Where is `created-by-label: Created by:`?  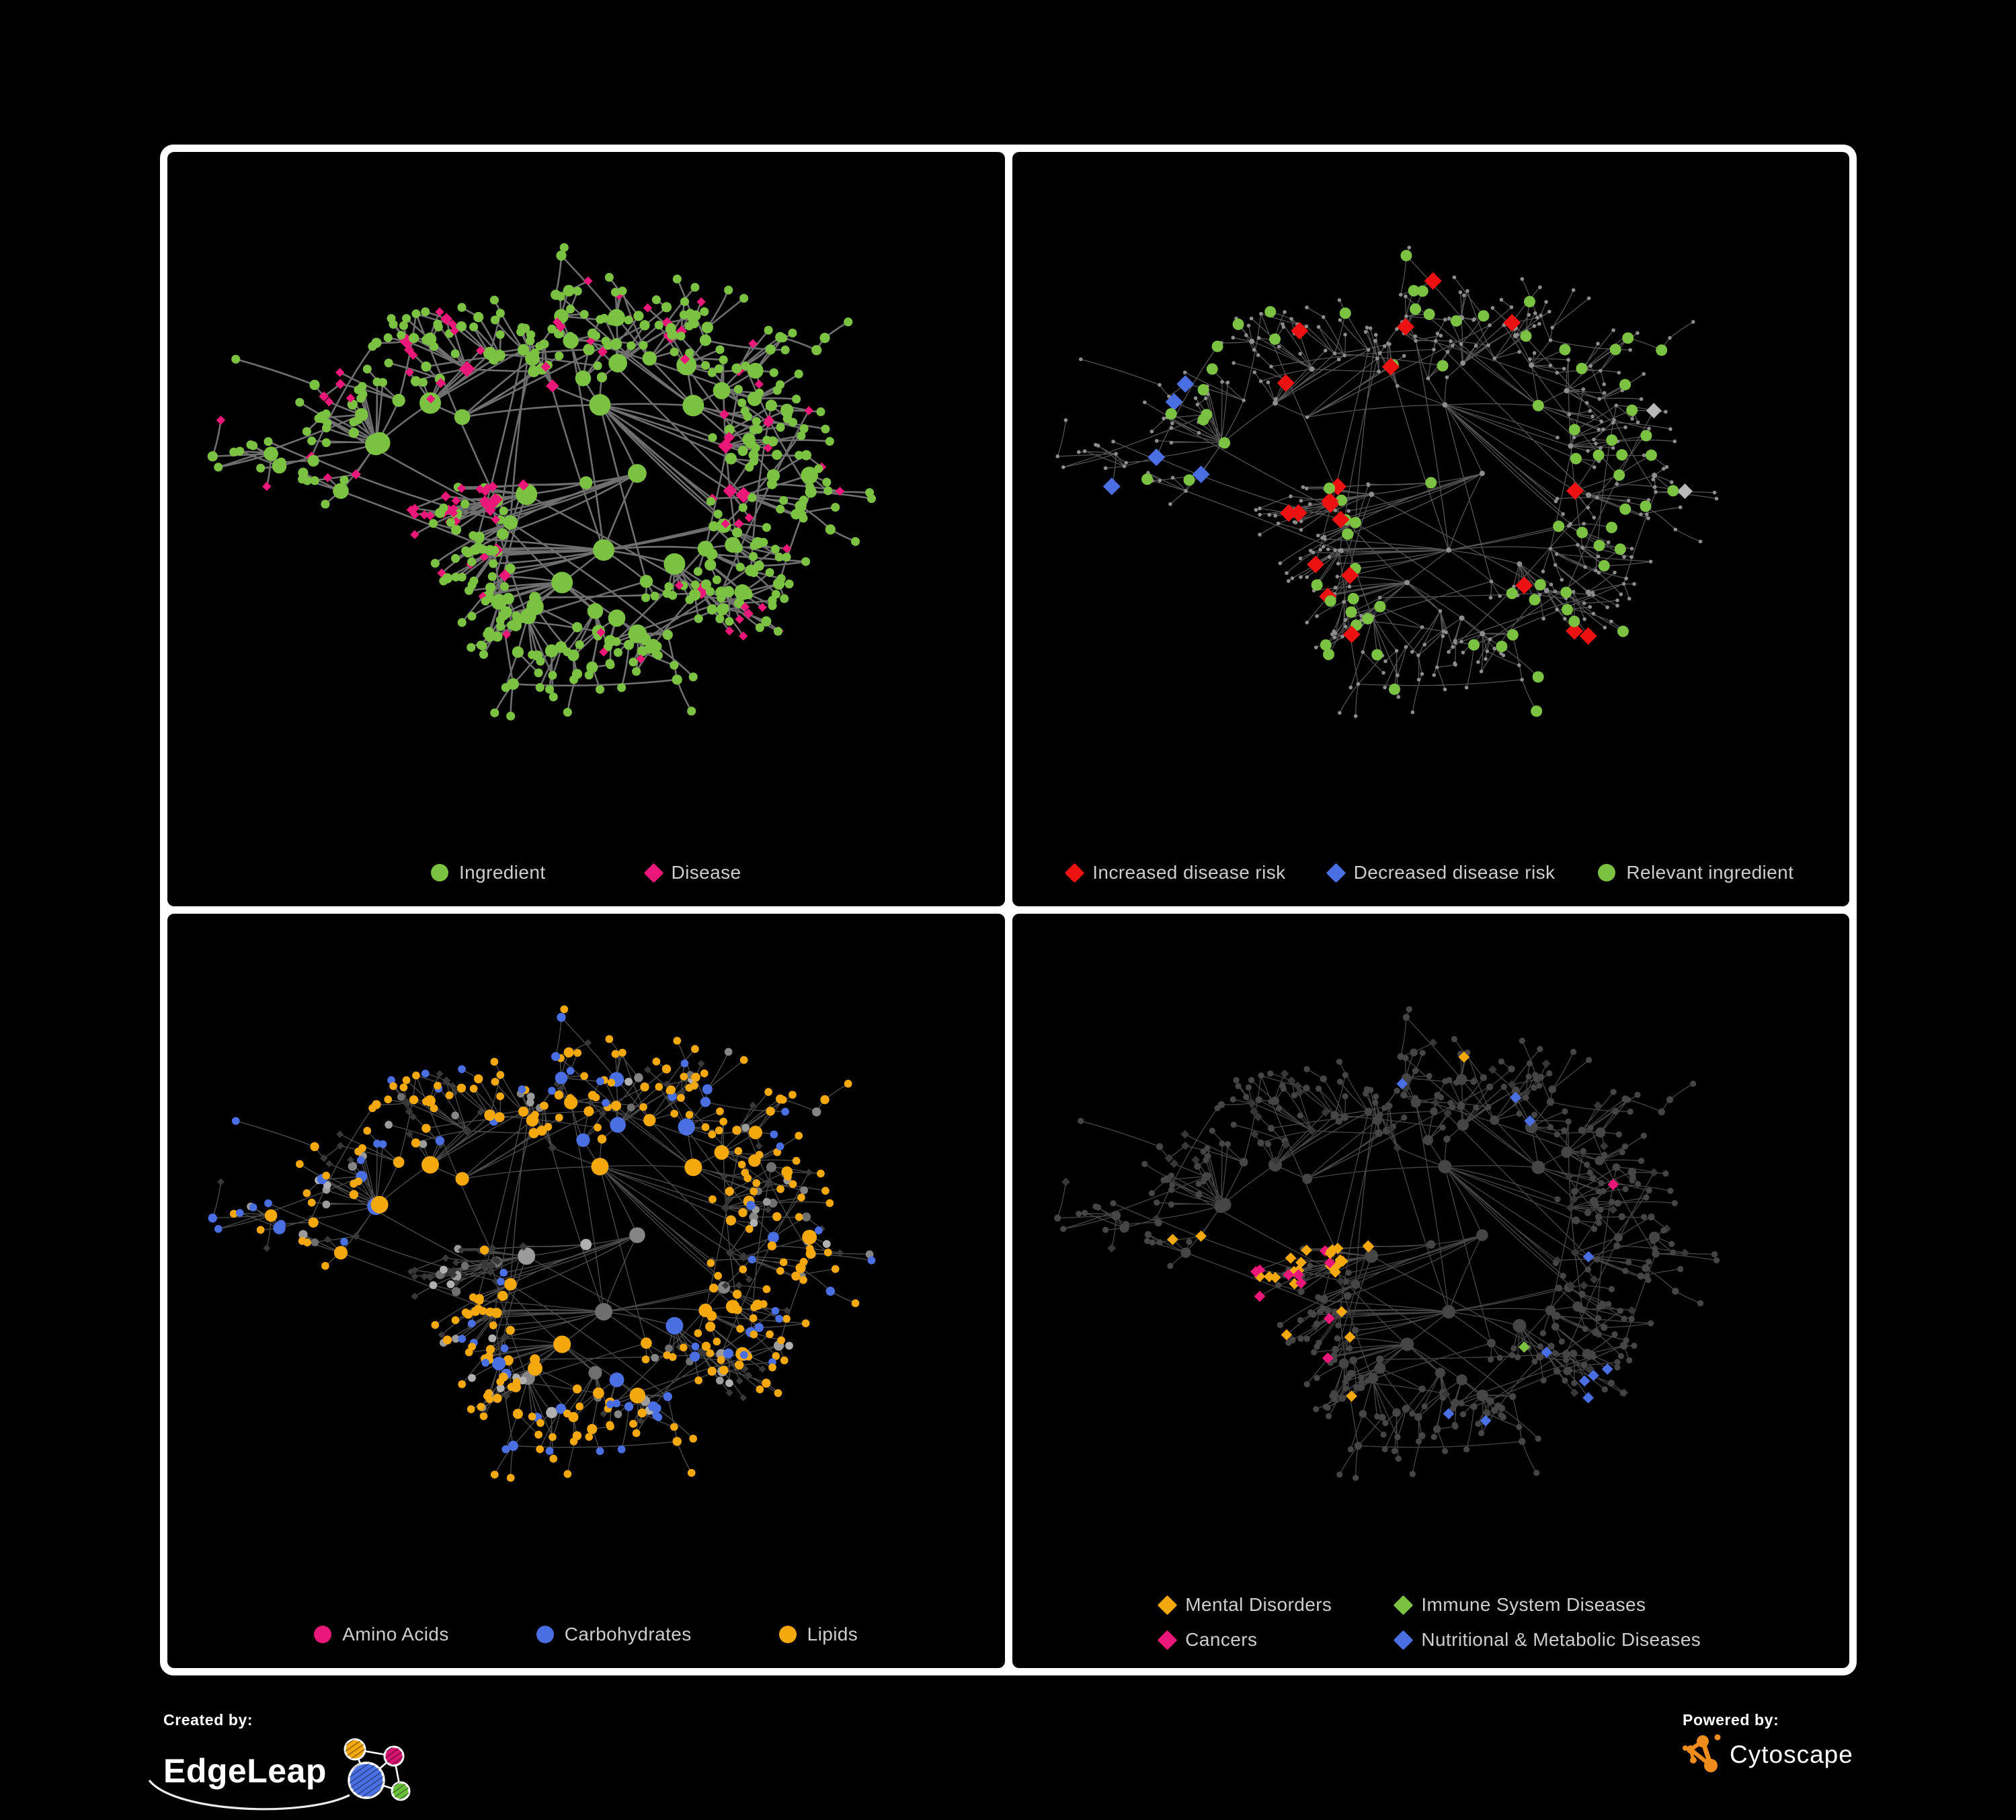 created-by-label: Created by: is located at coordinates (208, 1720).